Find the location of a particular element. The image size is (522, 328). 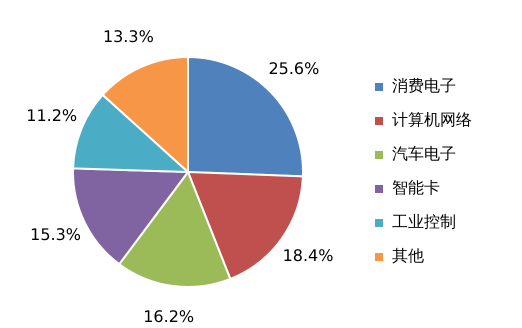

legend-label: 消费电子 is located at coordinates (424, 86).